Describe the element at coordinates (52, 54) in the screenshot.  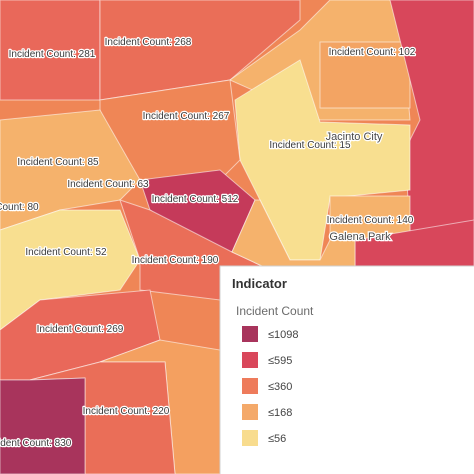
I see `map-label: Incident Count: 281` at that location.